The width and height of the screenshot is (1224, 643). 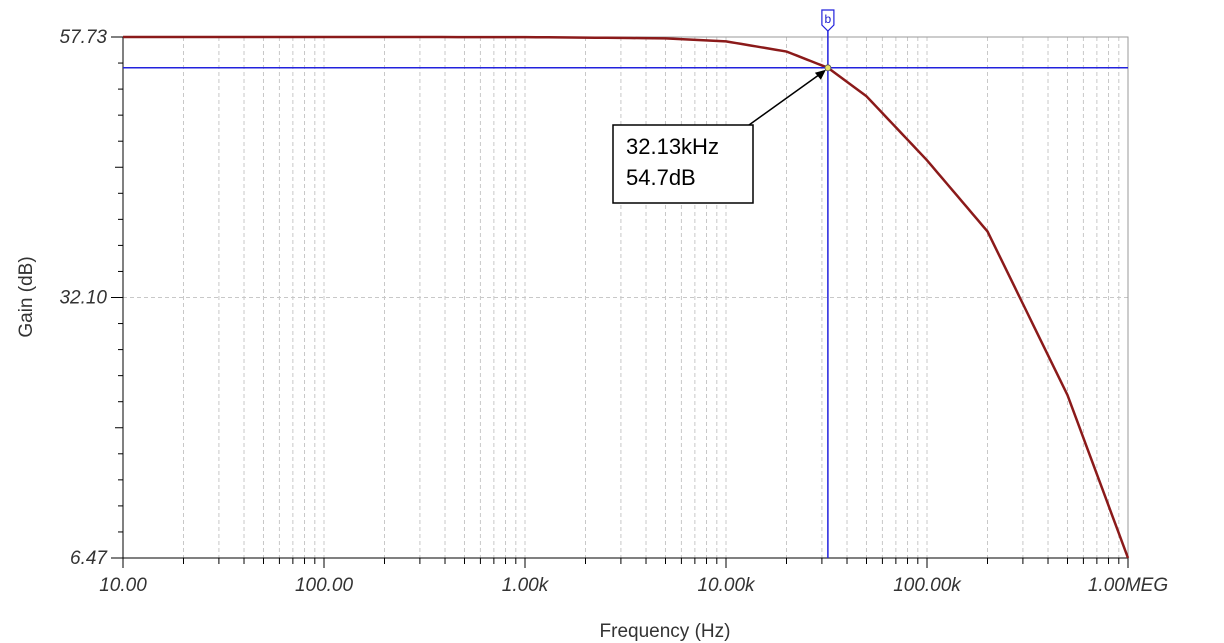 What do you see at coordinates (83, 298) in the screenshot?
I see `y-tick-label: 32.10` at bounding box center [83, 298].